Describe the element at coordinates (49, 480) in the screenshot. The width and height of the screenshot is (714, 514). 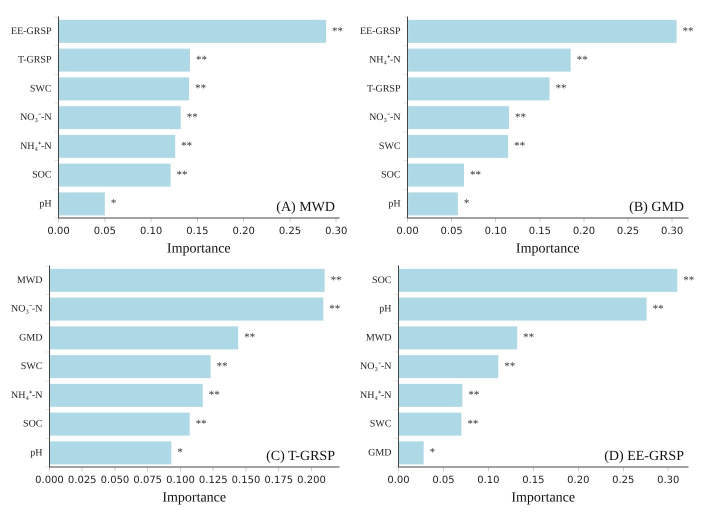
I see `x-tick-label: 0.000` at that location.